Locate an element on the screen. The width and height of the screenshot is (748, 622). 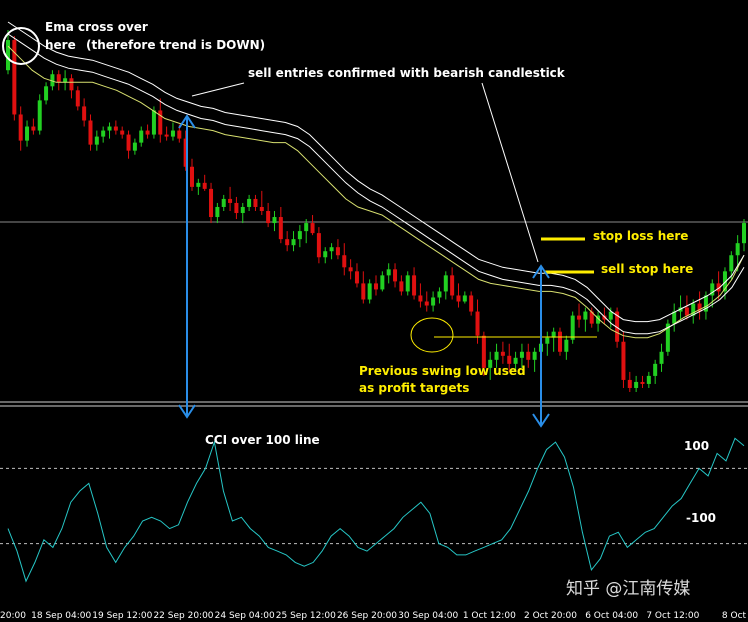
swing-low-label-1: Previous swing low used is located at coordinates (442, 371).